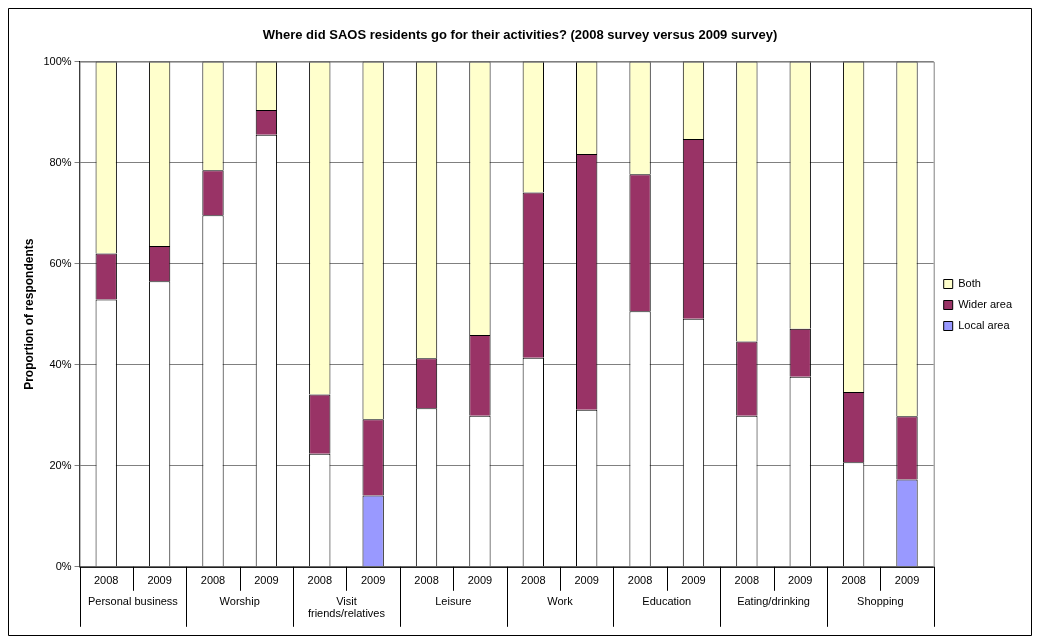 The image size is (1040, 644). I want to click on text: Education, so click(667, 601).